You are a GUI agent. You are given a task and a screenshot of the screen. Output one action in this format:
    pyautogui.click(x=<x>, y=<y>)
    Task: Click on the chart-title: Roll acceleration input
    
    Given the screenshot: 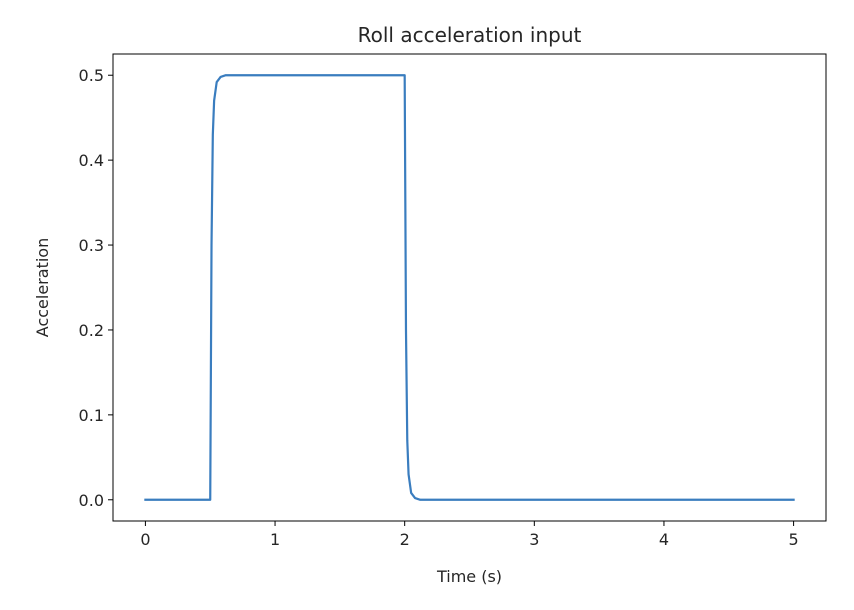 What is the action you would take?
    pyautogui.click(x=470, y=35)
    